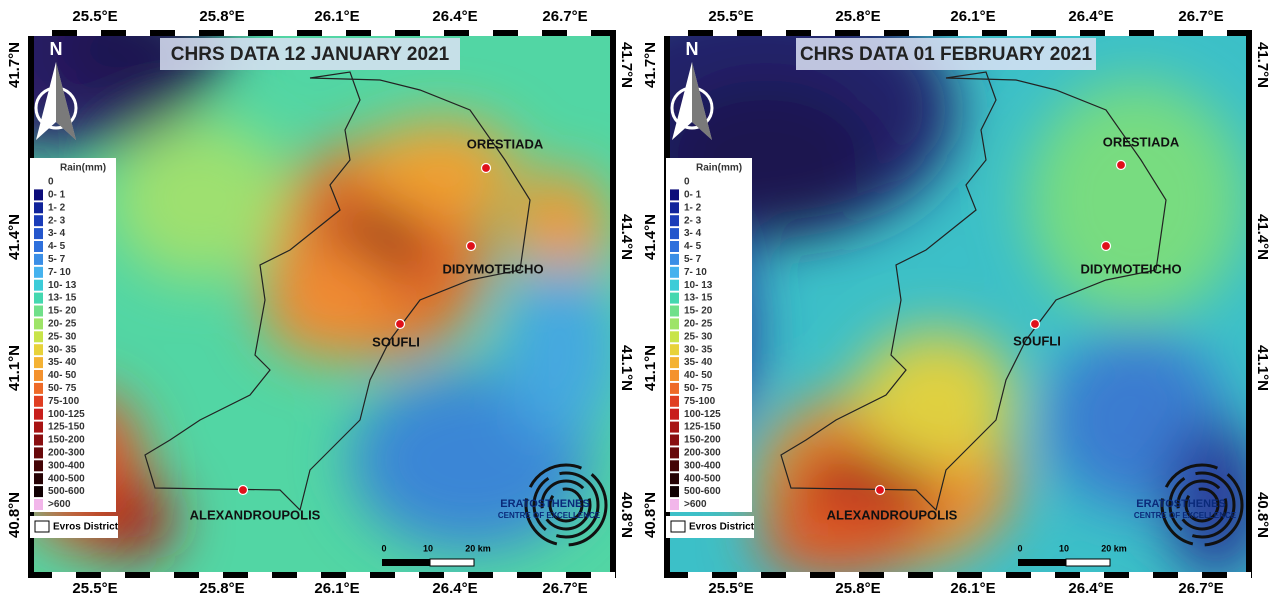 This screenshot has width=1279, height=603. I want to click on district-label: Evros District, so click(86, 527).